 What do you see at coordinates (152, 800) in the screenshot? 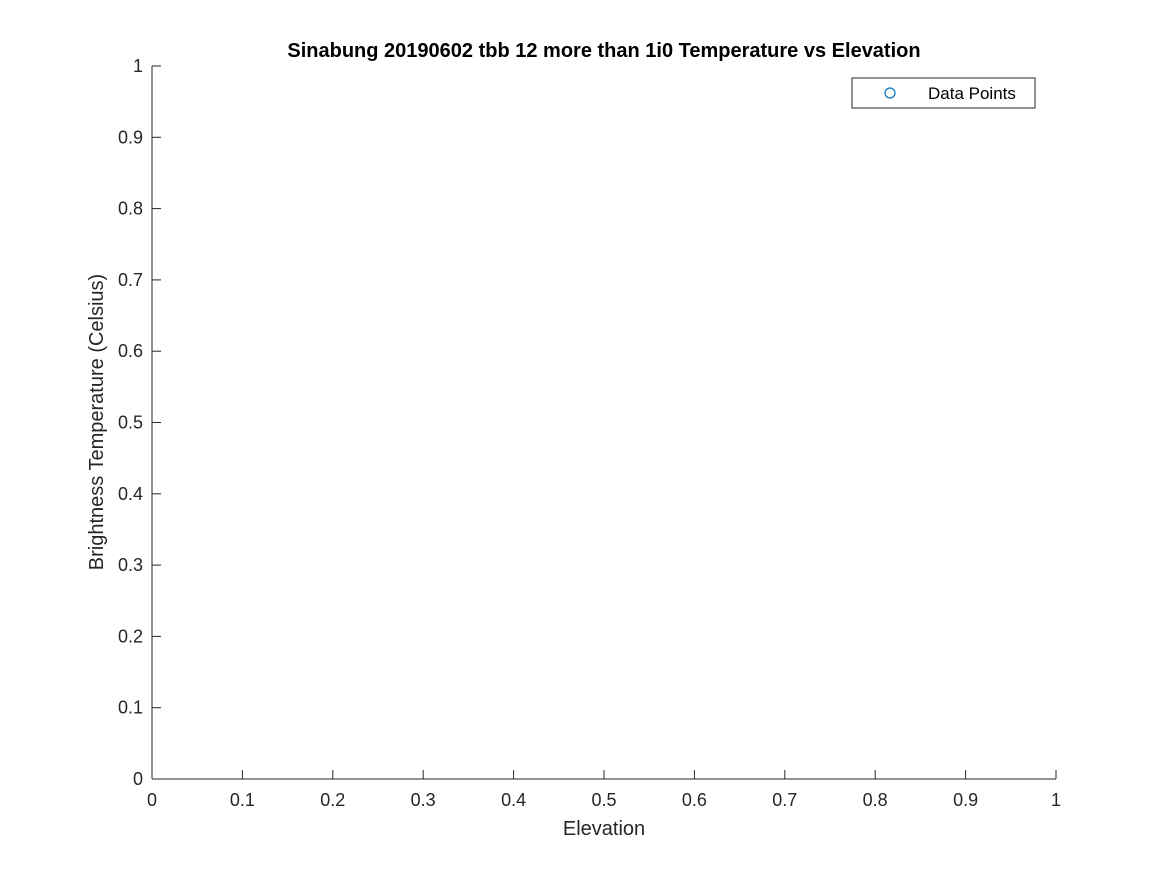
I see `x-tick-label: 0` at bounding box center [152, 800].